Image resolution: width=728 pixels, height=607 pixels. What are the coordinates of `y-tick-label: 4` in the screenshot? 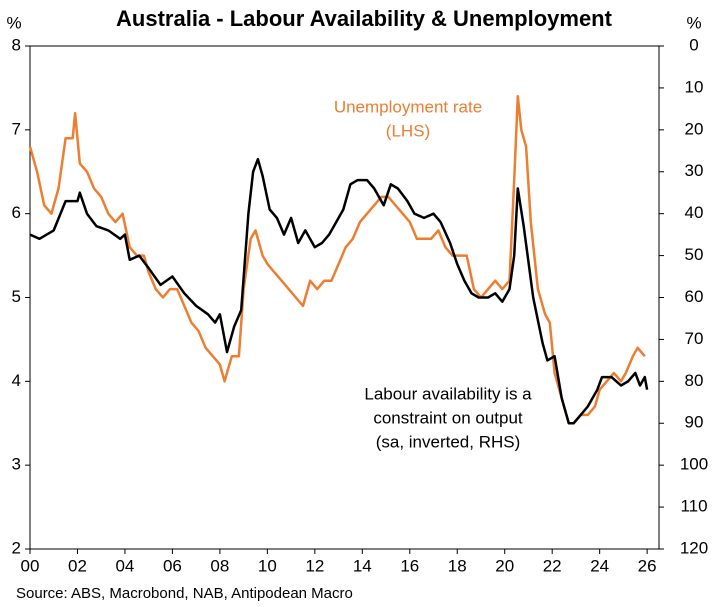 It's located at (16, 380).